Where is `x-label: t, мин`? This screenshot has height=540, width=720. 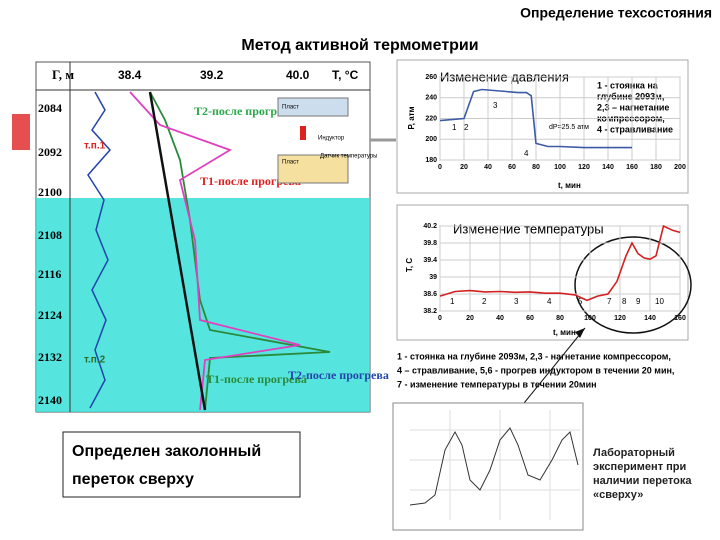
x-label: t, мин is located at coordinates (569, 185).